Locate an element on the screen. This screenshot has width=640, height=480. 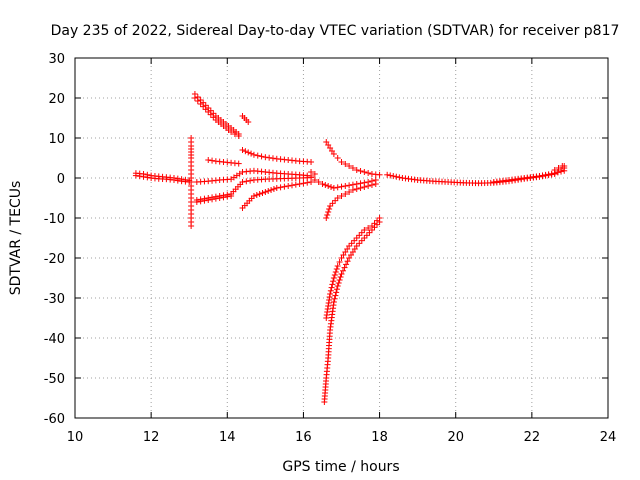
x-tick-label: 22 is located at coordinates (532, 437).